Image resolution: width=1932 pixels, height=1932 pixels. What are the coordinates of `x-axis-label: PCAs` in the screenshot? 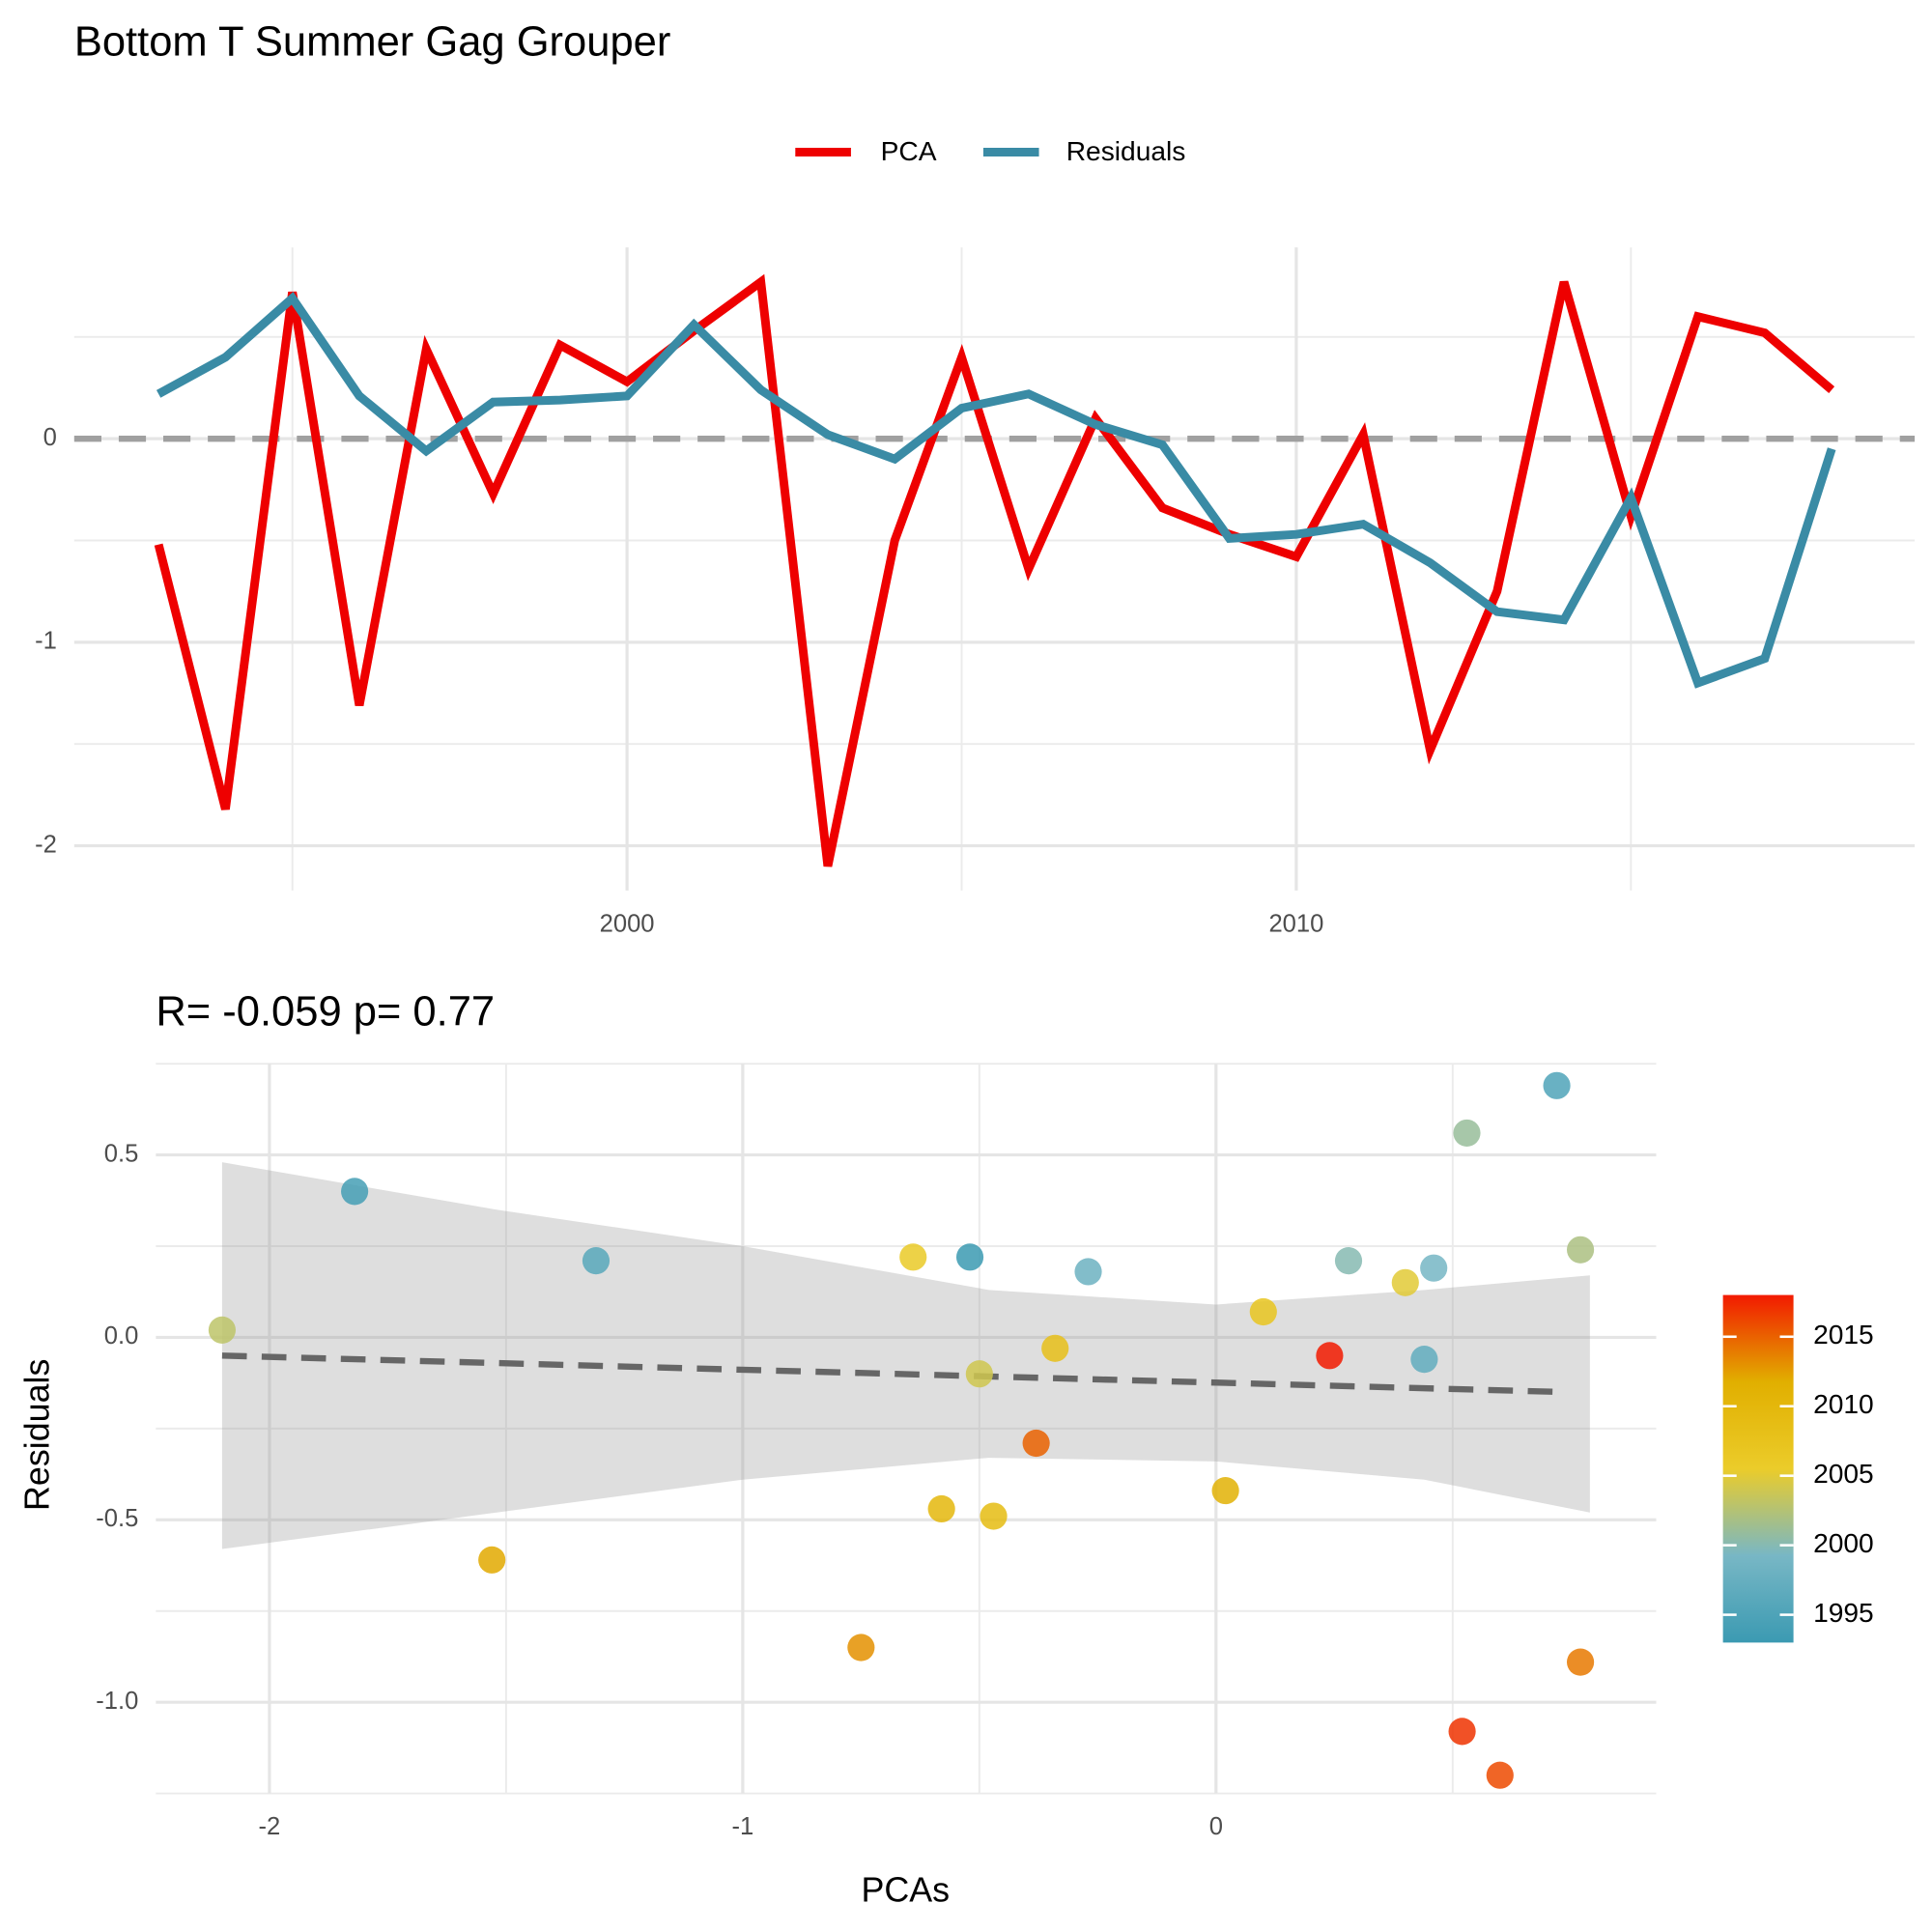 It's located at (905, 1889).